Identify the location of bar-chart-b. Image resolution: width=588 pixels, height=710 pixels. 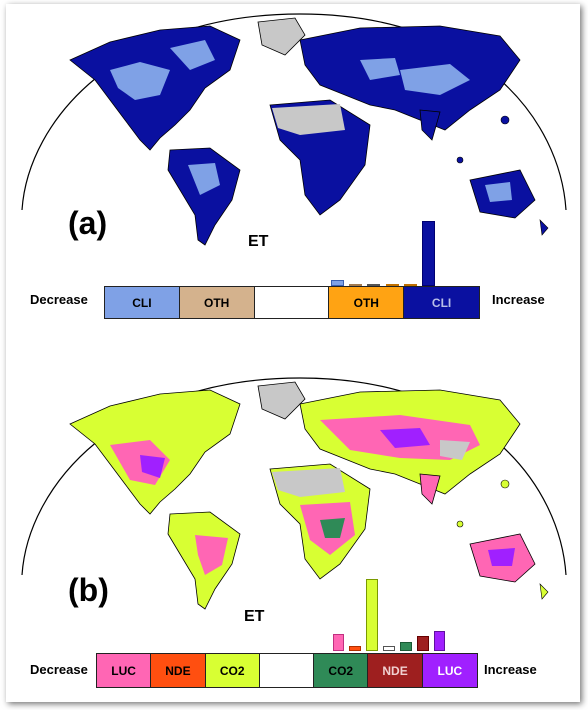
(389, 613).